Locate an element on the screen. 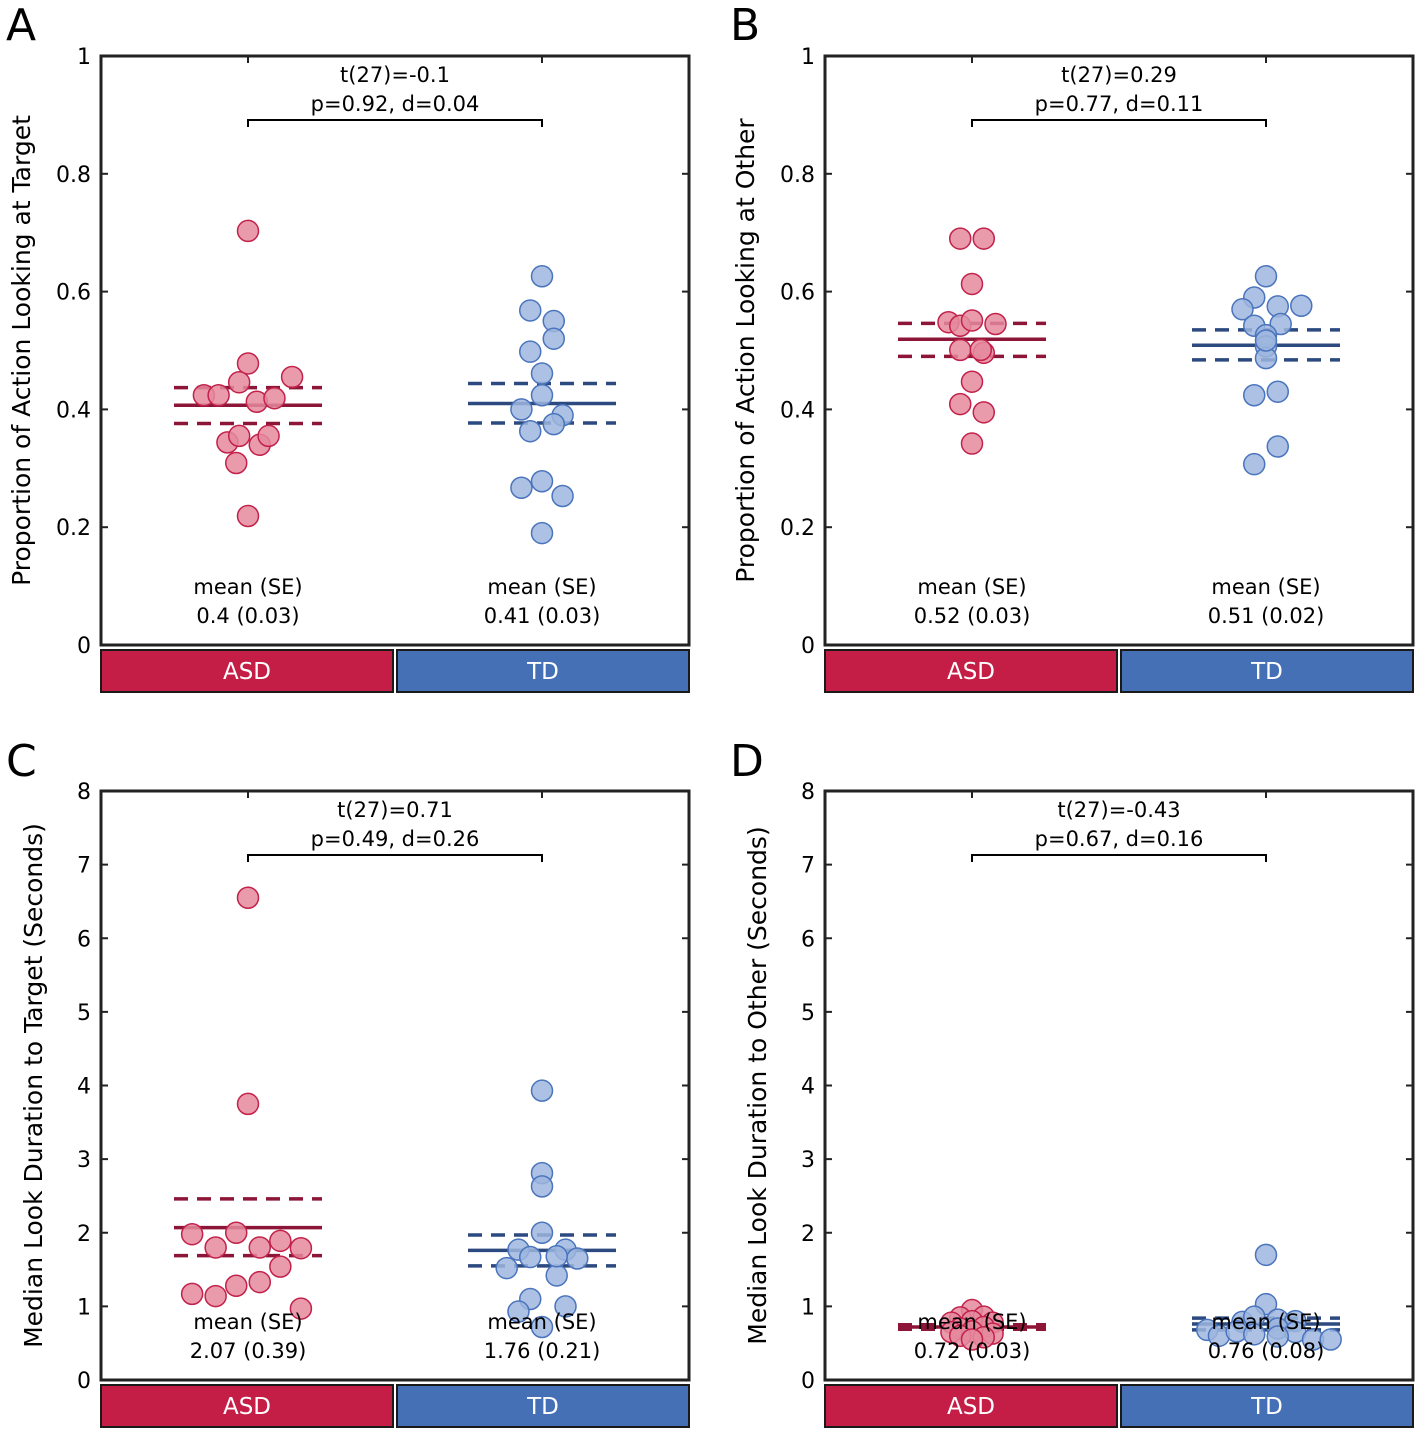  y-axis-label: Median Look Duration to Other (Seconds) is located at coordinates (757, 1085).